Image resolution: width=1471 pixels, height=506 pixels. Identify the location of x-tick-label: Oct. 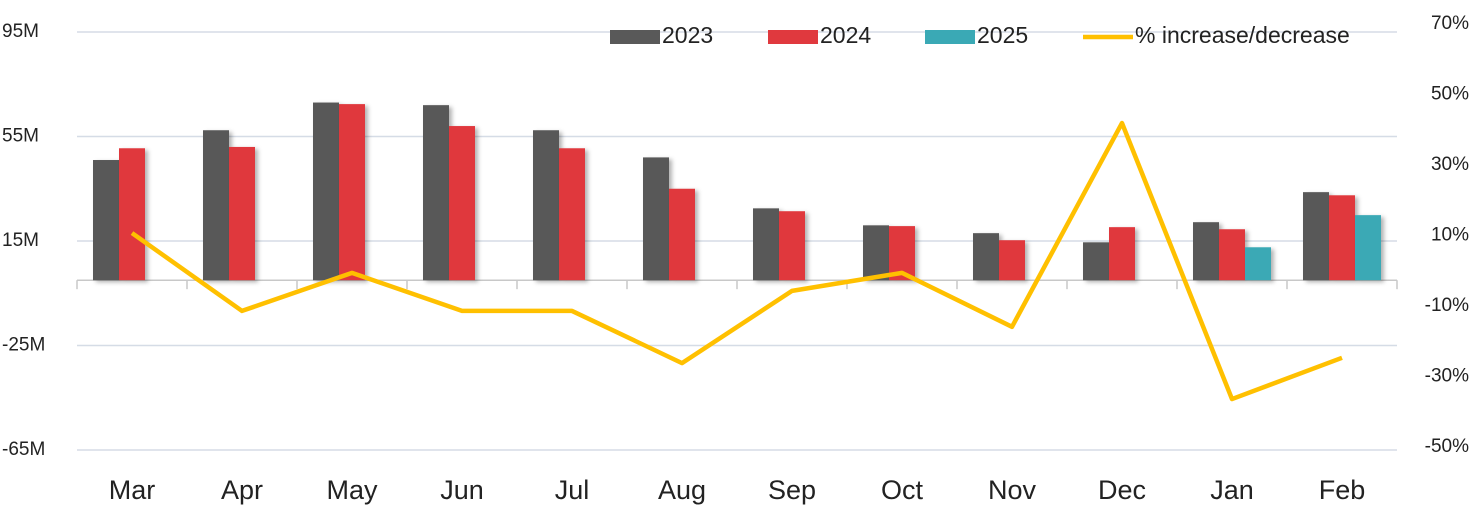
(902, 490).